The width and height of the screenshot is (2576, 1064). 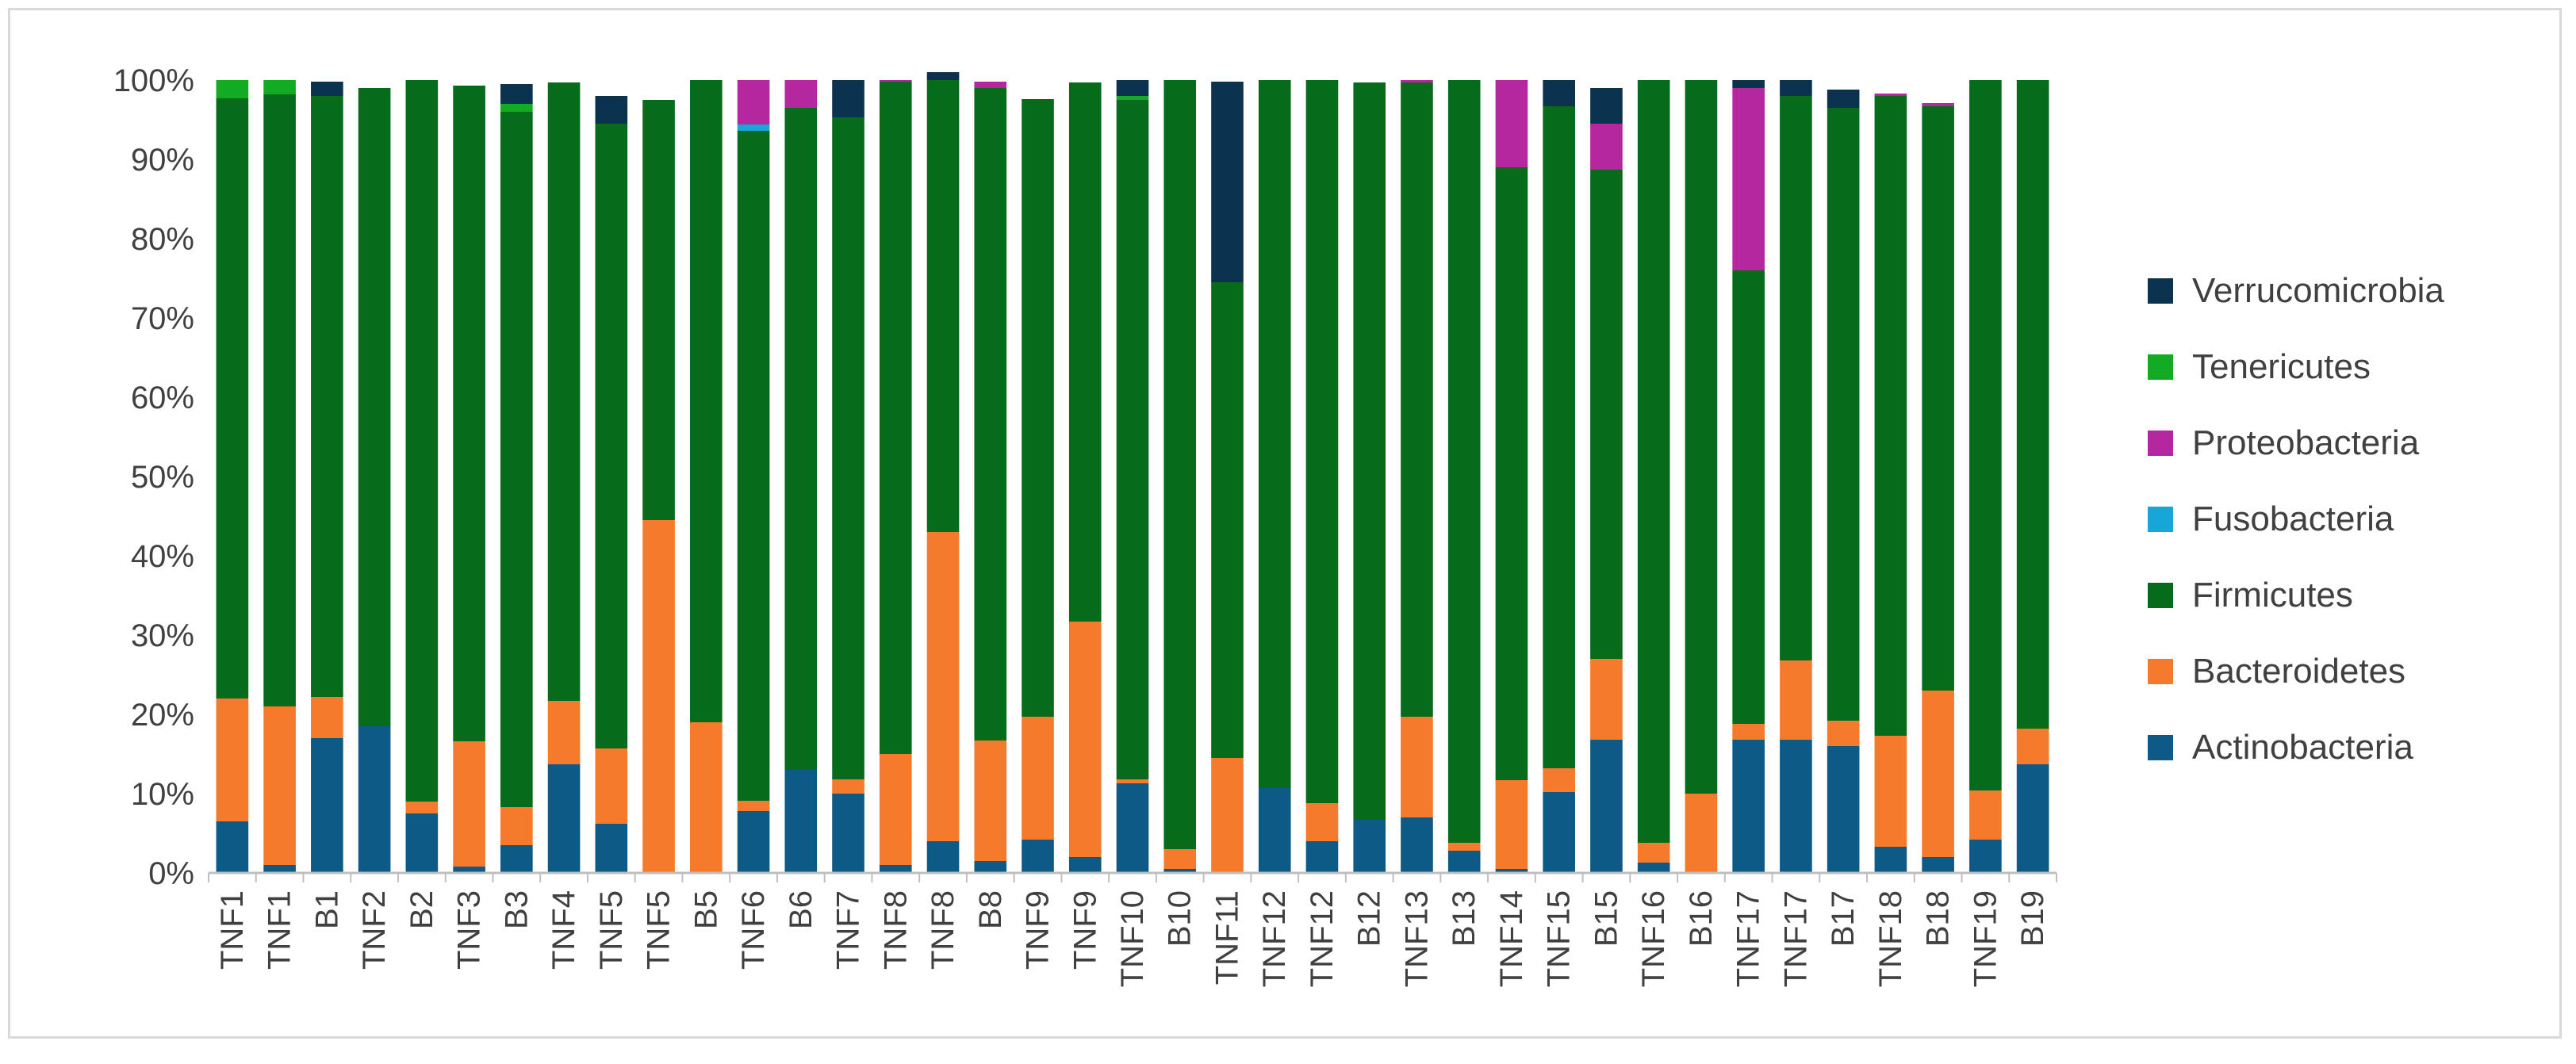 What do you see at coordinates (1180, 918) in the screenshot?
I see `x-tick-label: B10` at bounding box center [1180, 918].